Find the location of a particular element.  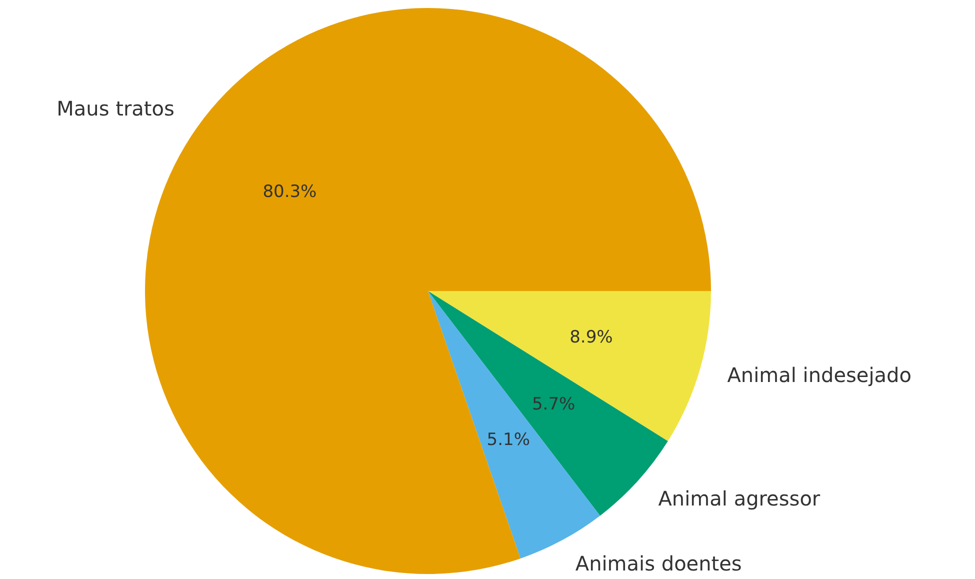

slice-label: Animal indesejado is located at coordinates (819, 375).